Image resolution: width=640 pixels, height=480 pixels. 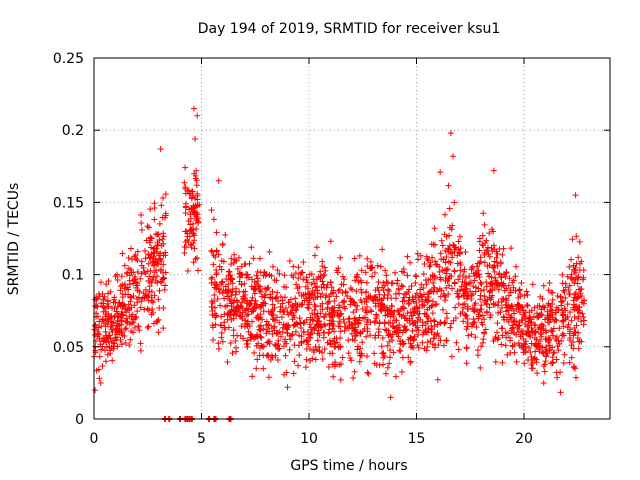 What do you see at coordinates (524, 439) in the screenshot?
I see `x-tick-label: 20` at bounding box center [524, 439].